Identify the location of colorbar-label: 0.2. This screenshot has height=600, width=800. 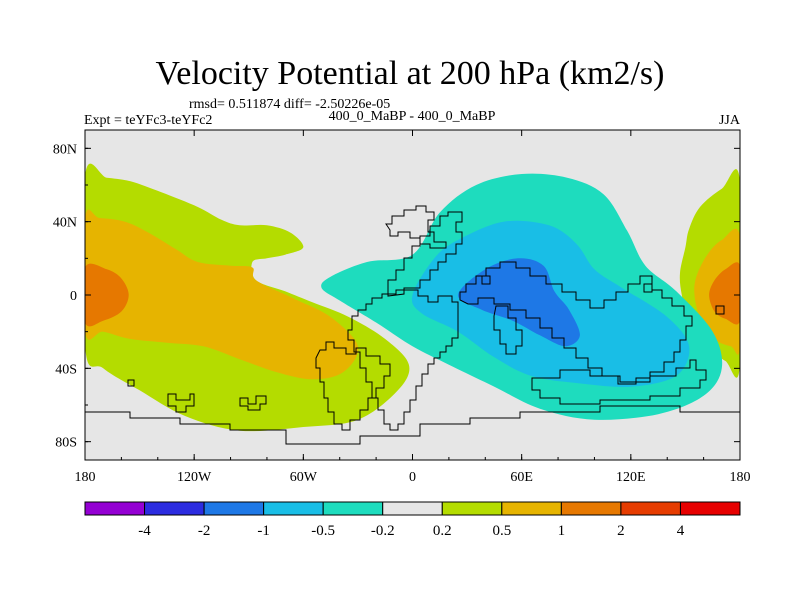
(442, 531).